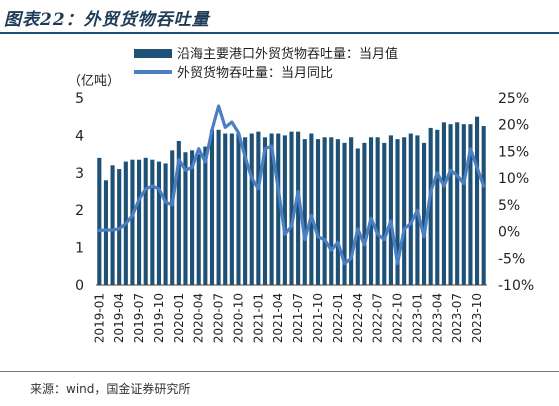 The width and height of the screenshot is (559, 406). What do you see at coordinates (199, 318) in the screenshot?
I see `x-tick-label: 2020-04` at bounding box center [199, 318].